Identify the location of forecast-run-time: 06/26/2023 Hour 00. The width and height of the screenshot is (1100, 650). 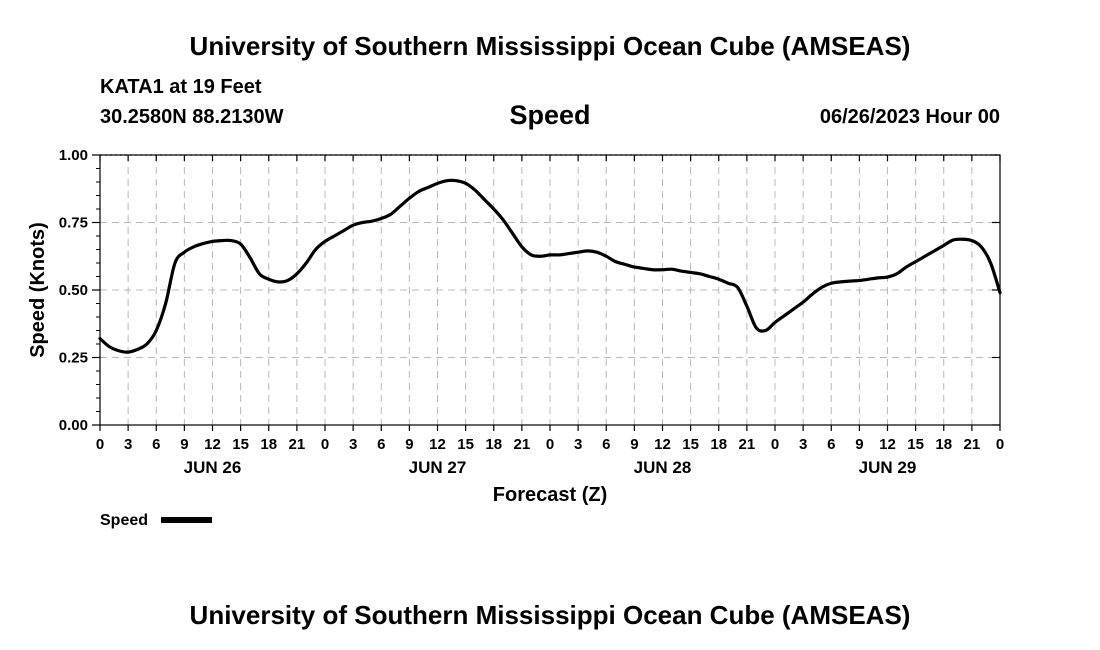
(909, 117).